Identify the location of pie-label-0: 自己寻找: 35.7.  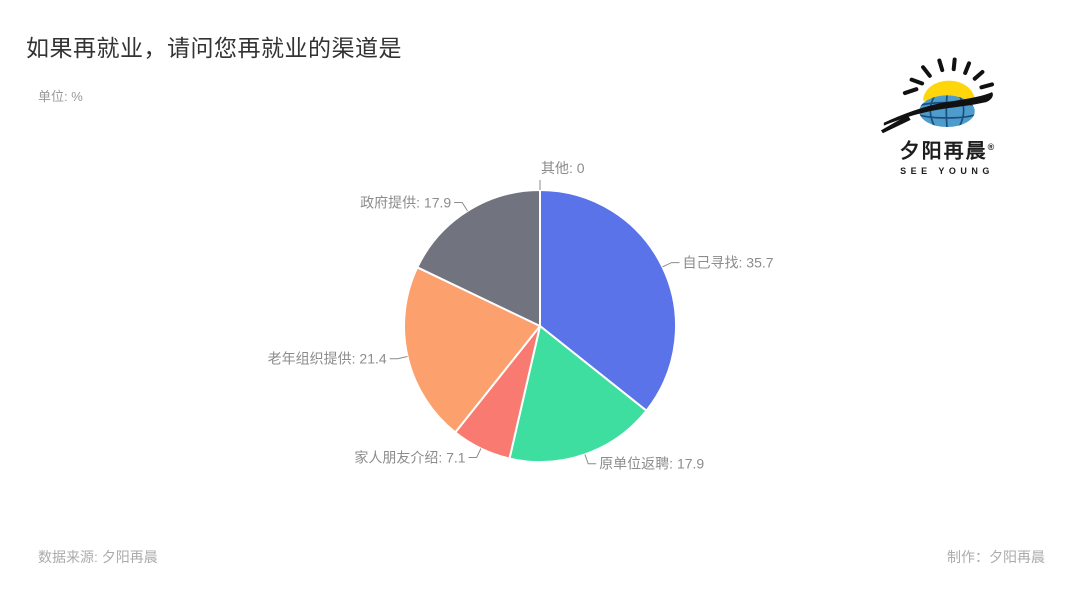
(728, 263).